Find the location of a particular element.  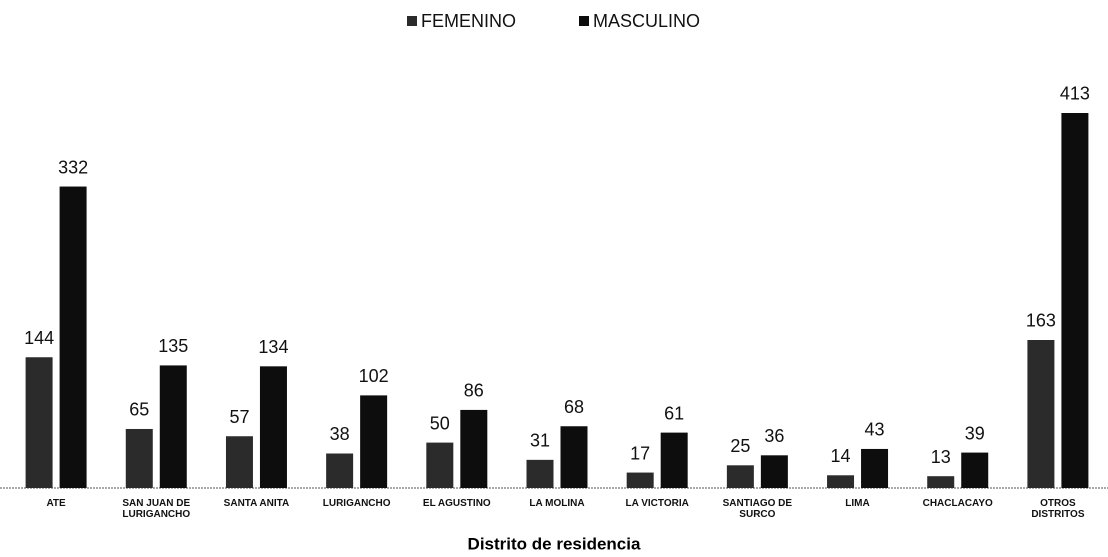

value-label: 68 is located at coordinates (574, 407).